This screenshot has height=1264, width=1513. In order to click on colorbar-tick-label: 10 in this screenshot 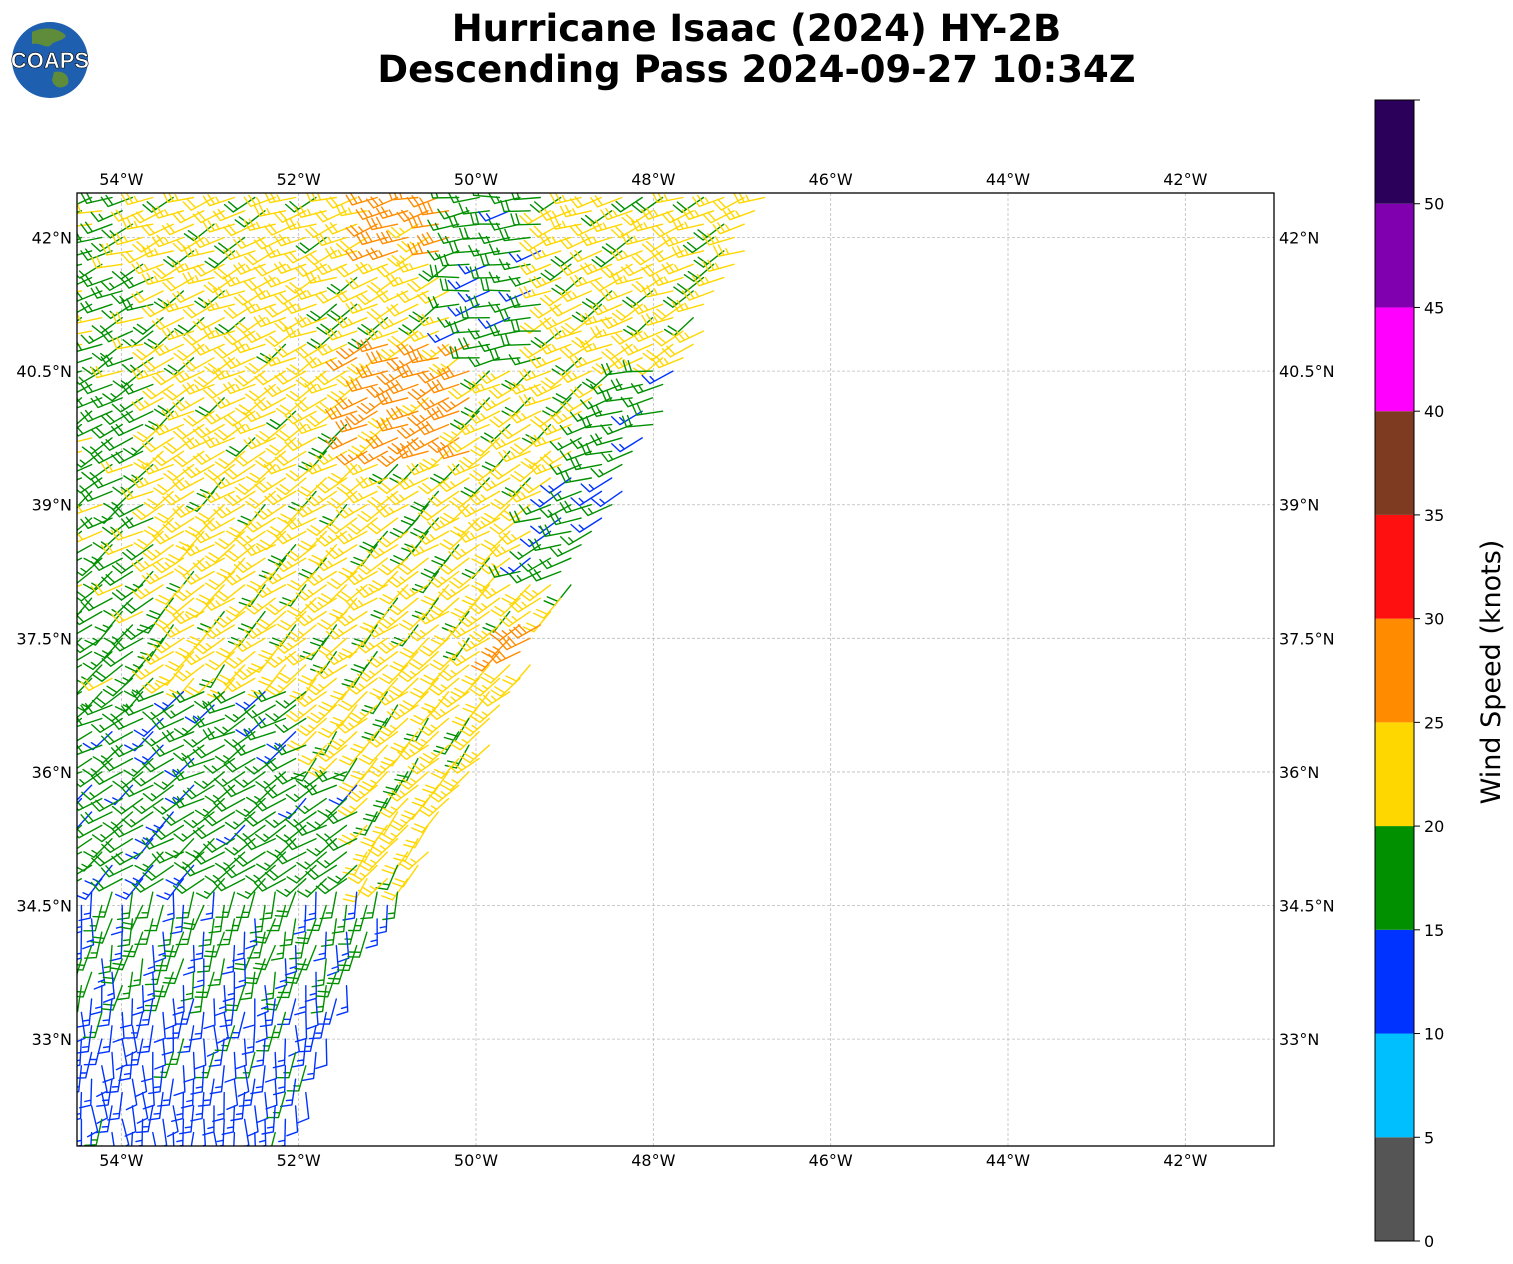, I will do `click(1434, 1034)`.